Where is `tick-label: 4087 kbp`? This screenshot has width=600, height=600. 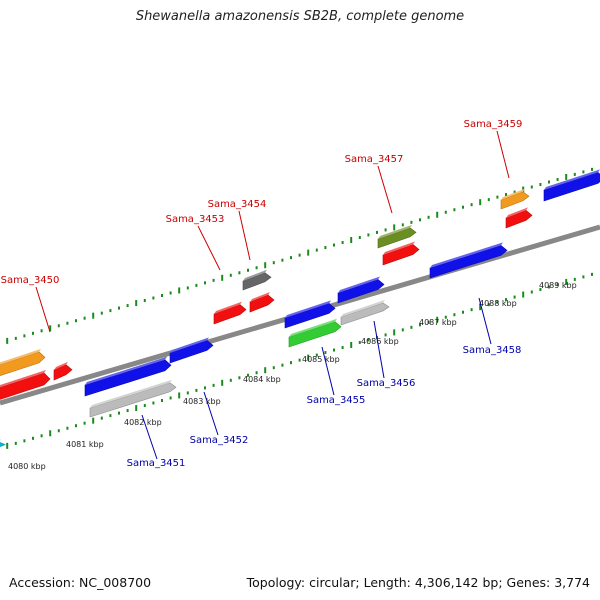
tick-label: 4087 kbp is located at coordinates (438, 322).